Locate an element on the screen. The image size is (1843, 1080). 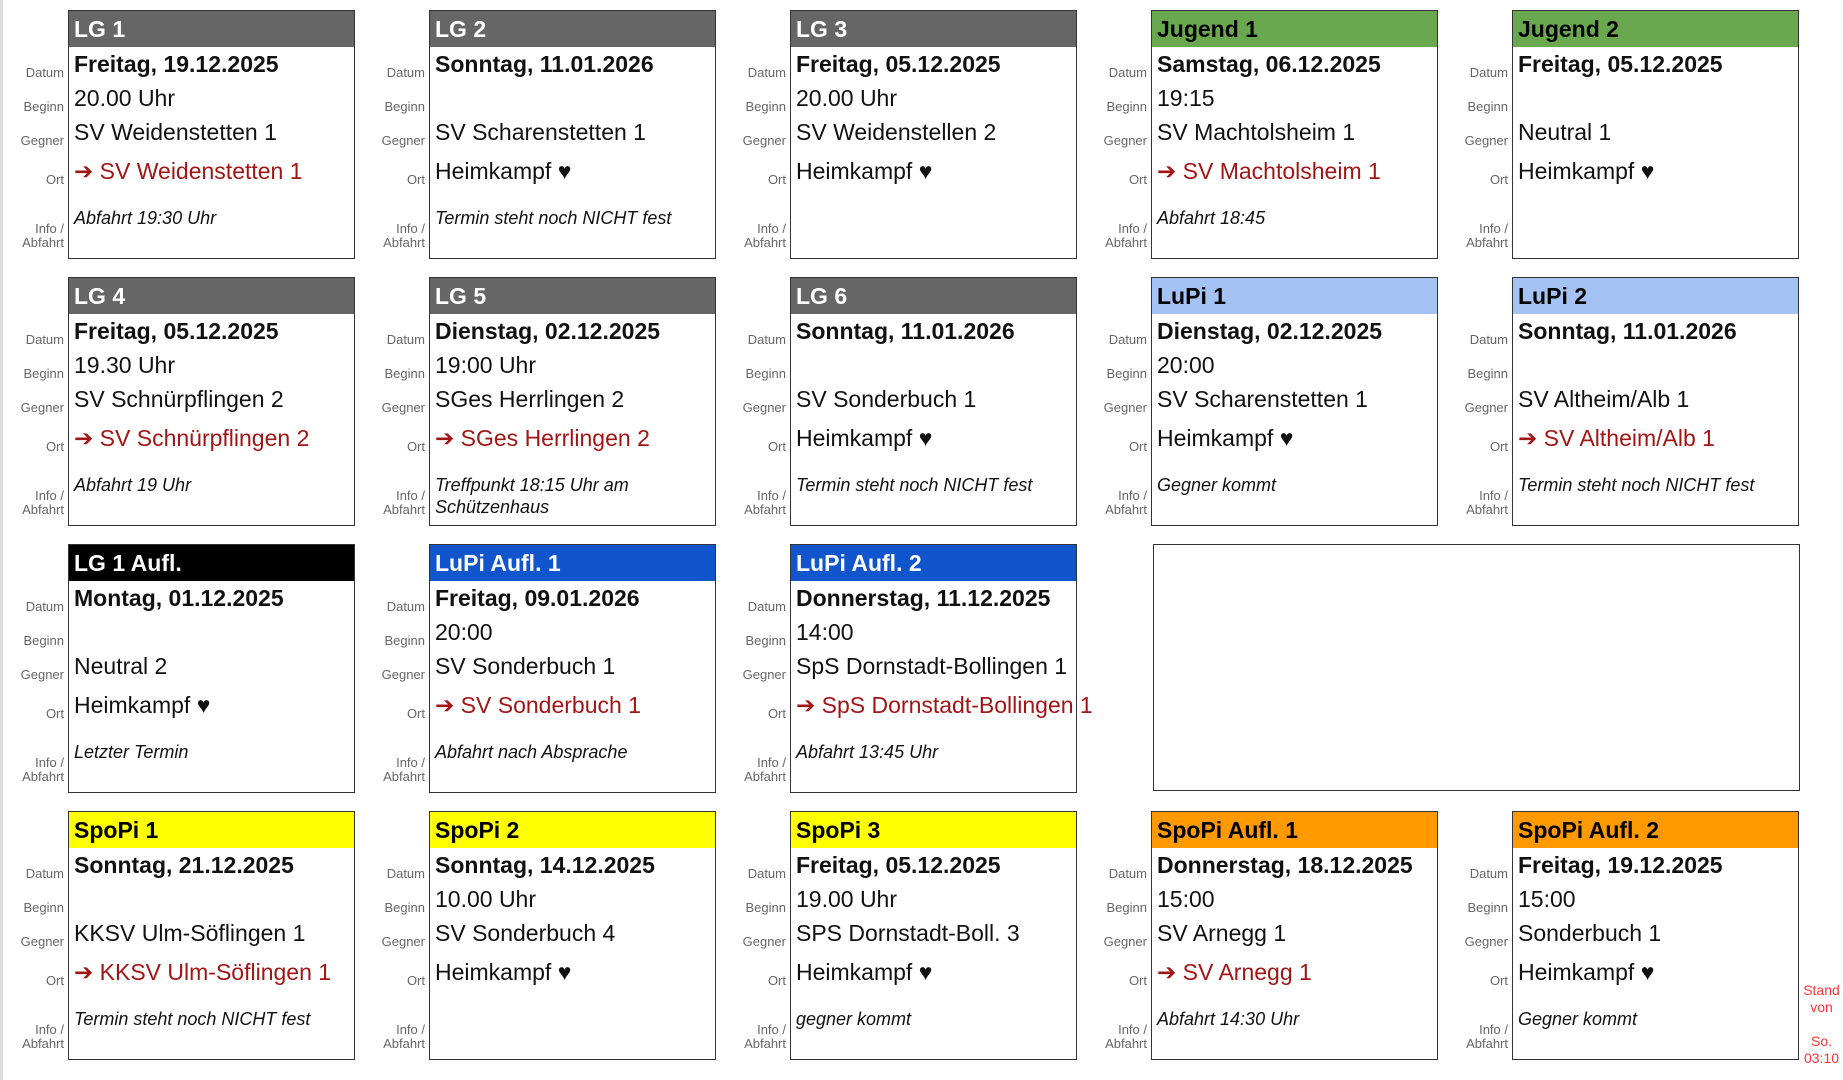
match-opponent: SV Weidenstetten 1 is located at coordinates (175, 132).